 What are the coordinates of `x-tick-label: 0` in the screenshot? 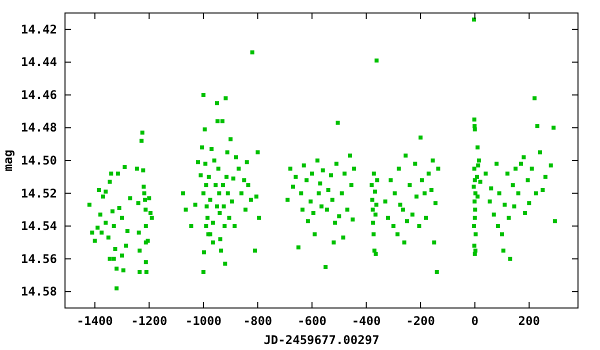 It's located at (474, 321).